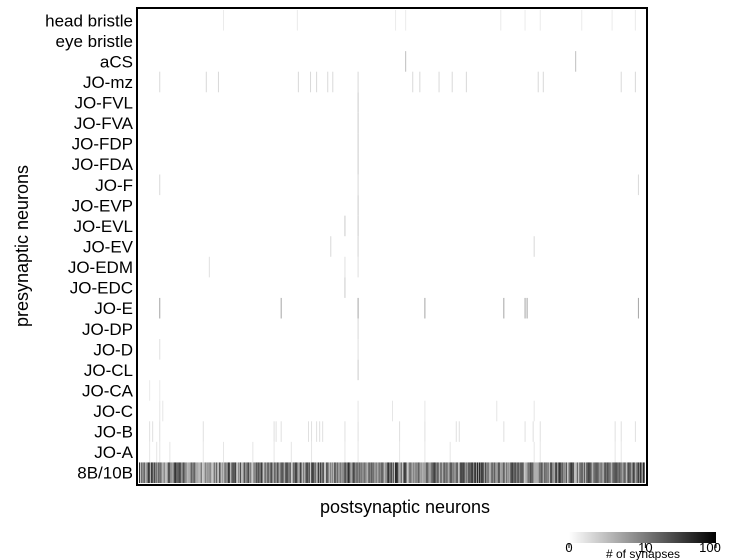  Describe the element at coordinates (108, 247) in the screenshot. I see `y-tick-label: JO-EV` at that location.